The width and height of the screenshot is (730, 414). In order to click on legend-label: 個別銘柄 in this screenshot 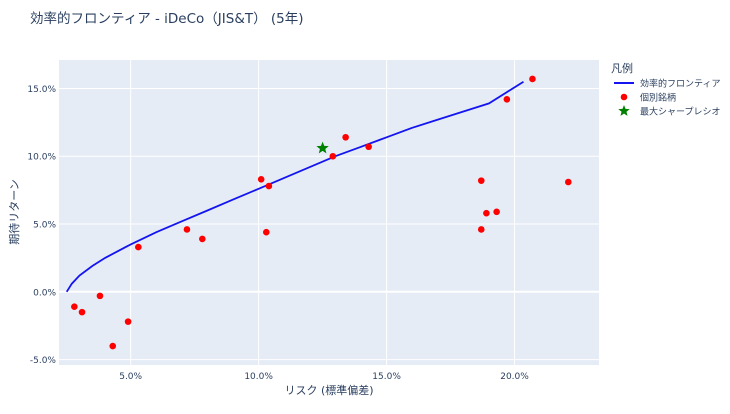, I will do `click(658, 98)`.